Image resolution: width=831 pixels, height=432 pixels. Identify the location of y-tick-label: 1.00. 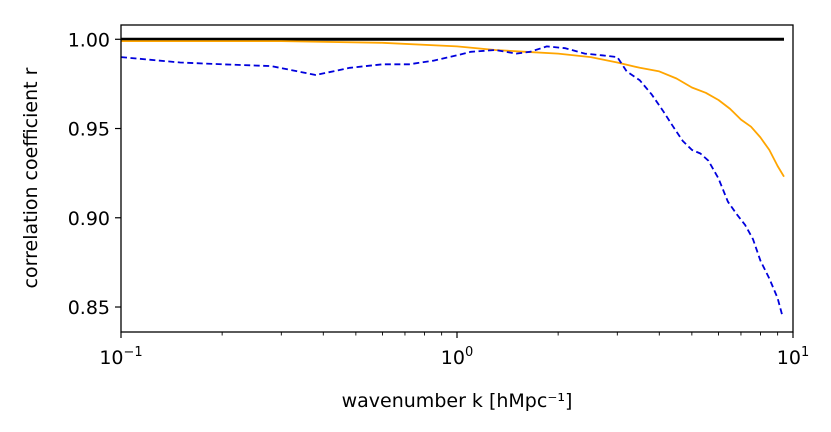
(89, 40).